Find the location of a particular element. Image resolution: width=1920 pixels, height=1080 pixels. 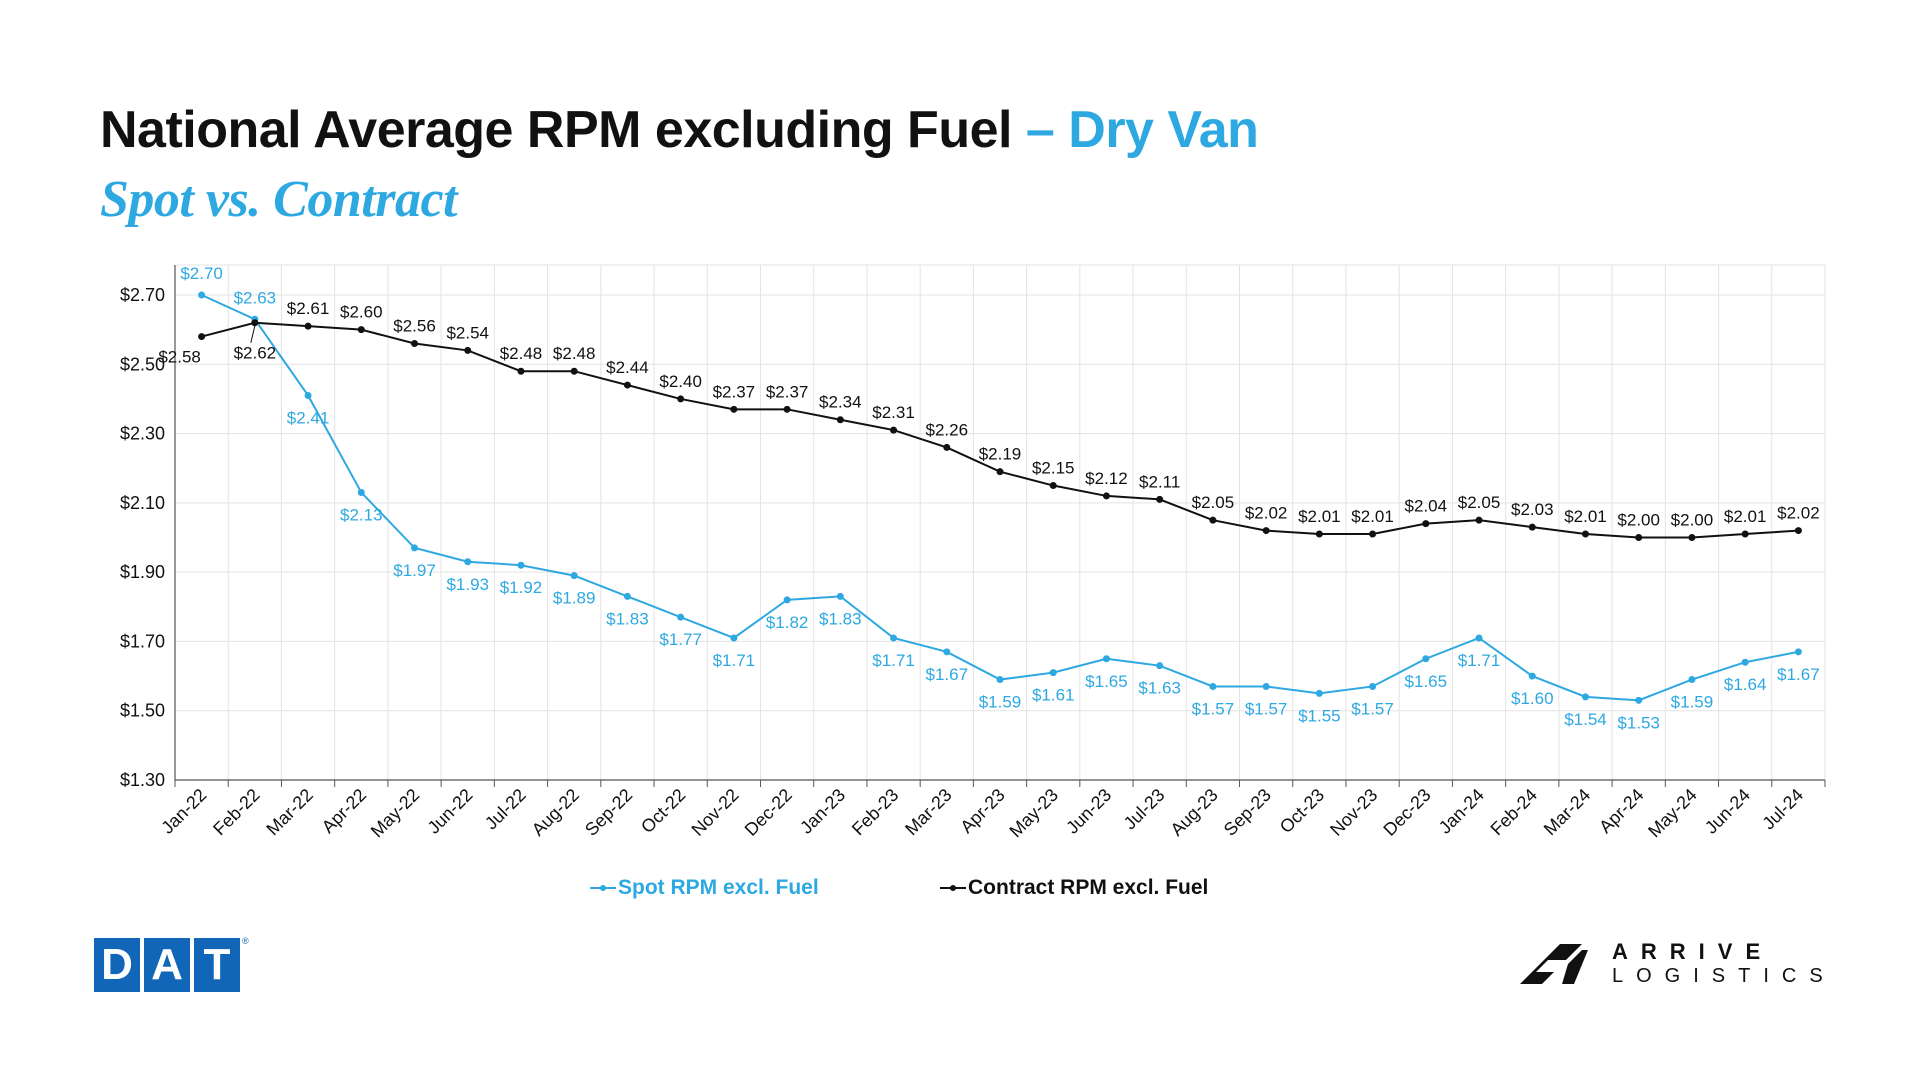

data-label-spot: $1.93 is located at coordinates (467, 584).